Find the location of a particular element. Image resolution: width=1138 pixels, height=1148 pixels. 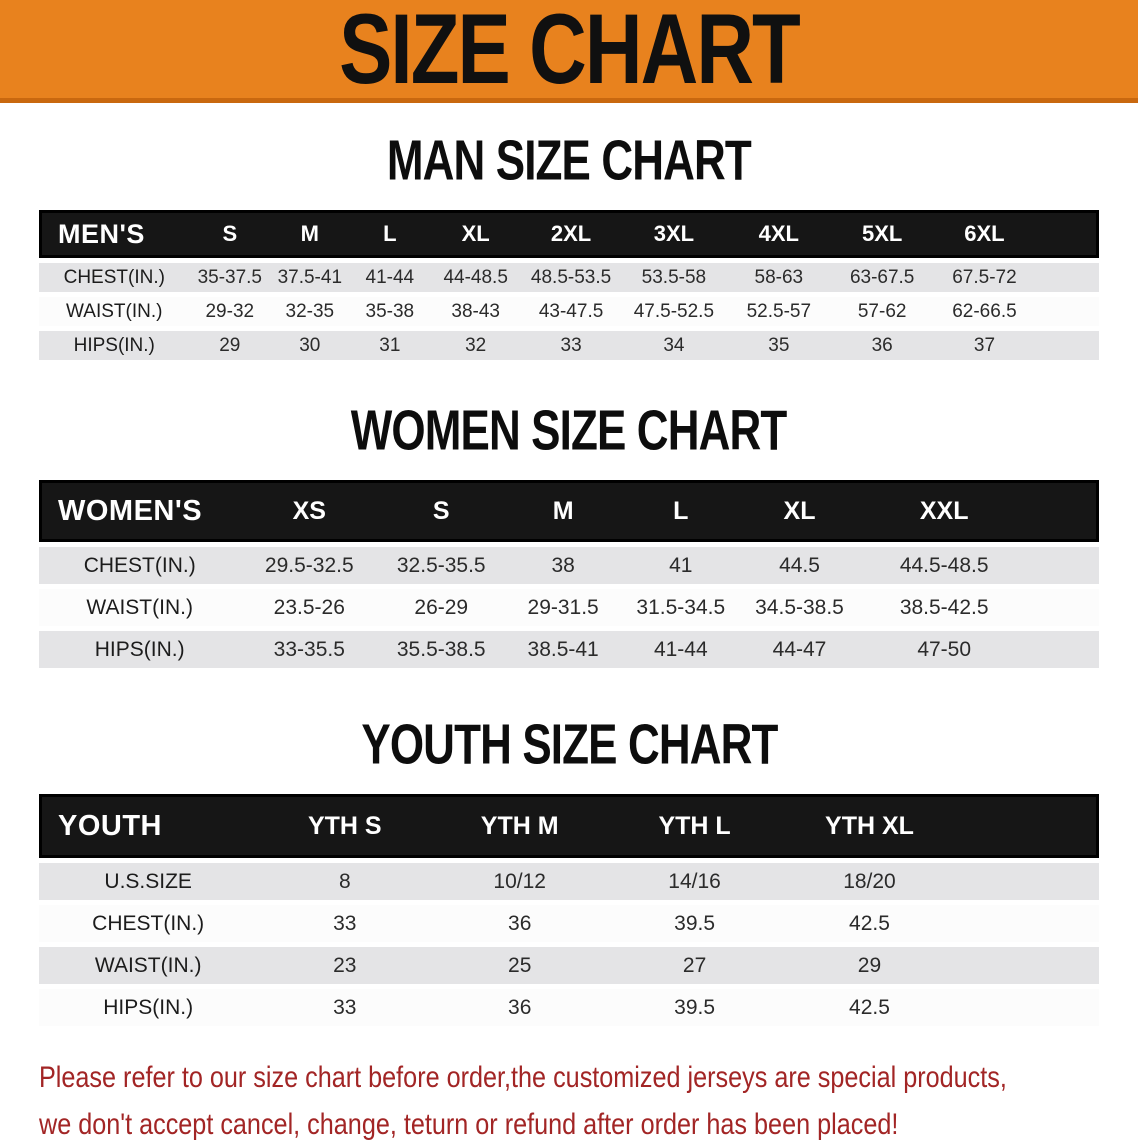

youth-waist-row: WAIST(IN.) 23 25 27 29 is located at coordinates (569, 965).